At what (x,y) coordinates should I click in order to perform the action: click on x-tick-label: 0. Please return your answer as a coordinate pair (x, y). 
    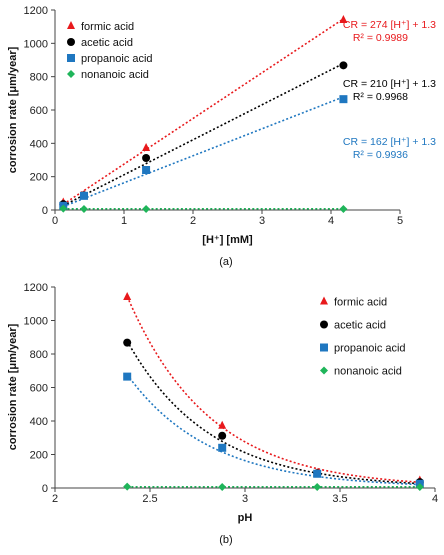
    Looking at the image, I should click on (55, 221).